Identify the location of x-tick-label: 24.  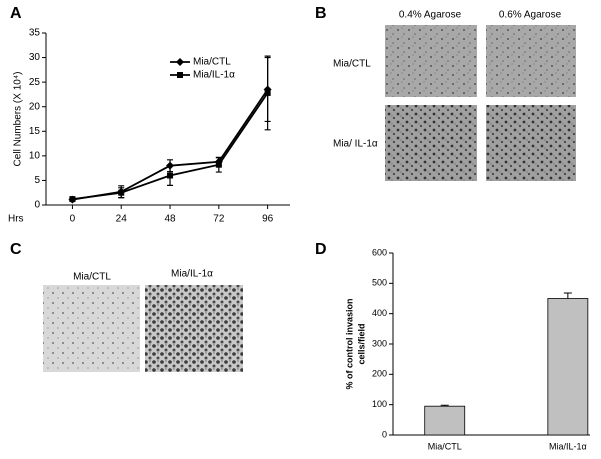
(122, 219).